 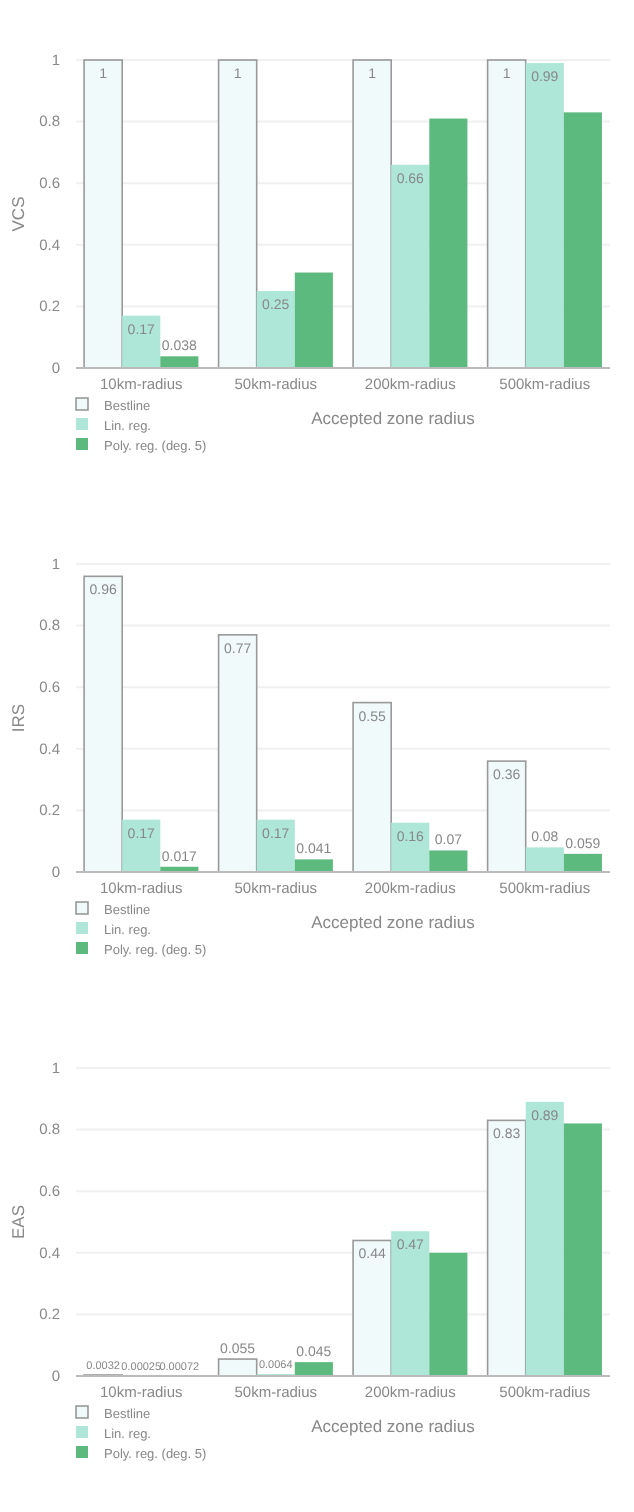 I want to click on y-axis-title: IRS, so click(x=18, y=718).